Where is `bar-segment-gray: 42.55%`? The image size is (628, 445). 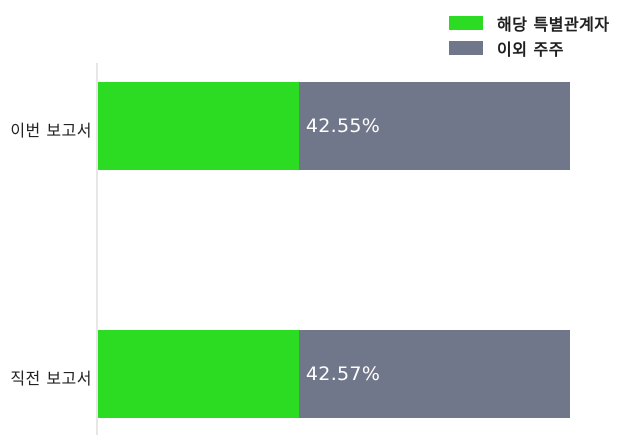
bar-segment-gray: 42.55% is located at coordinates (434, 126).